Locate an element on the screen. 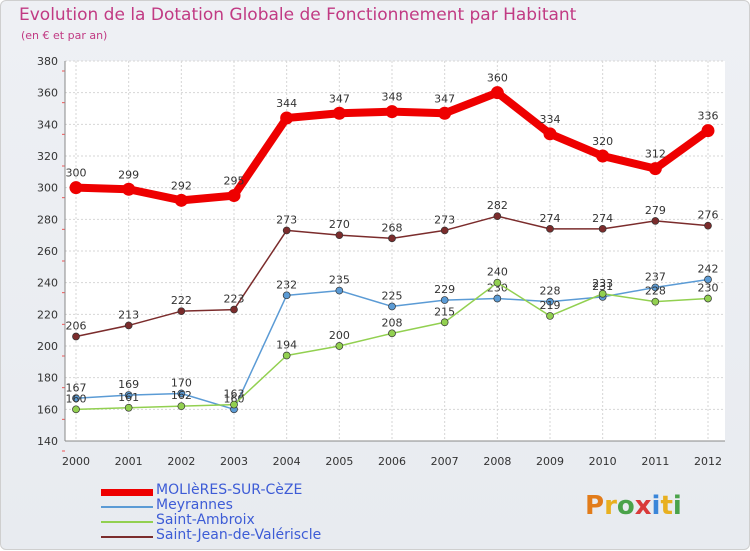  x-tick-label: 2008 is located at coordinates (497, 461).